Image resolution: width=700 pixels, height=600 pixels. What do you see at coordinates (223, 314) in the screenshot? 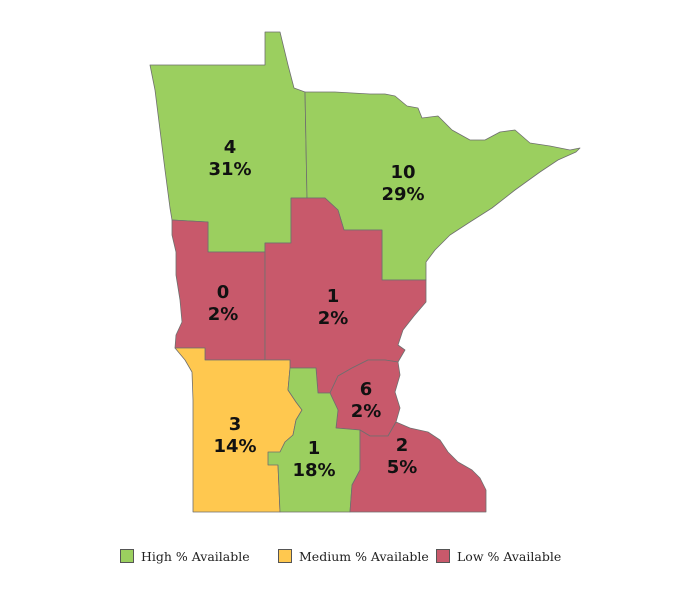
I see `region-west-central-percent: 2%` at bounding box center [223, 314].